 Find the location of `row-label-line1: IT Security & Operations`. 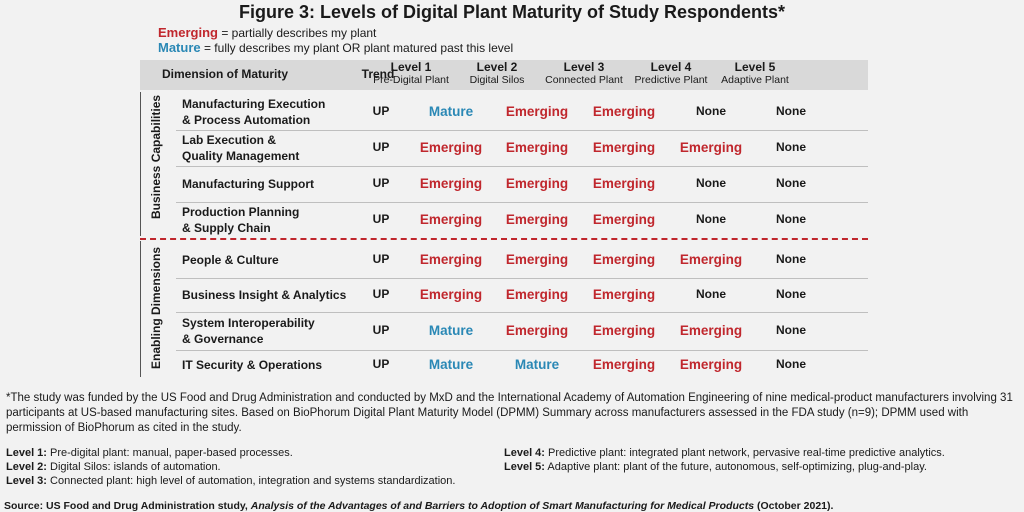

row-label-line1: IT Security & Operations is located at coordinates (252, 365).